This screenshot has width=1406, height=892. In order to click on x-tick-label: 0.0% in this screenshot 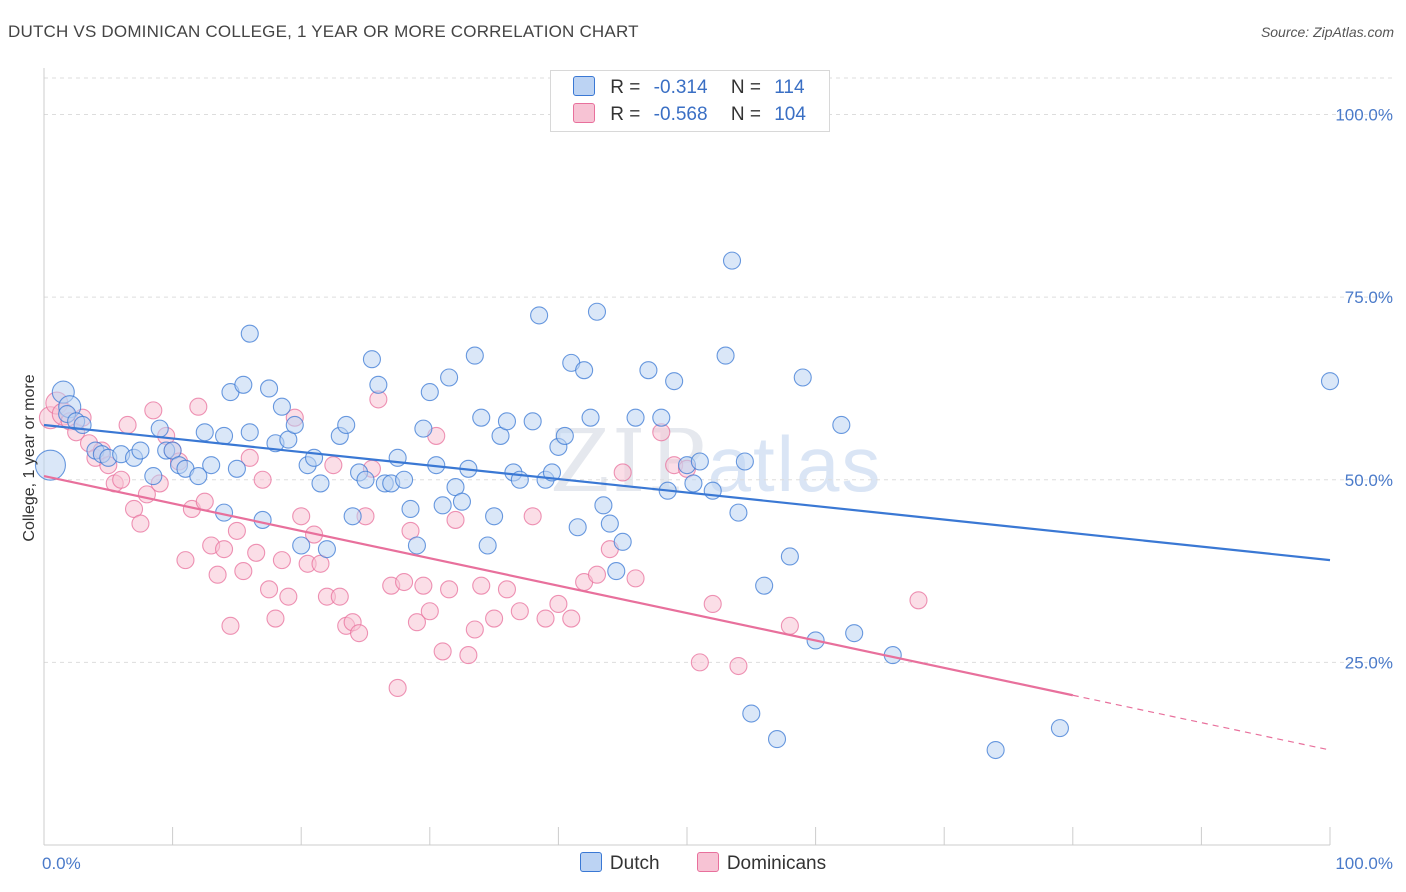, I will do `click(61, 863)`.